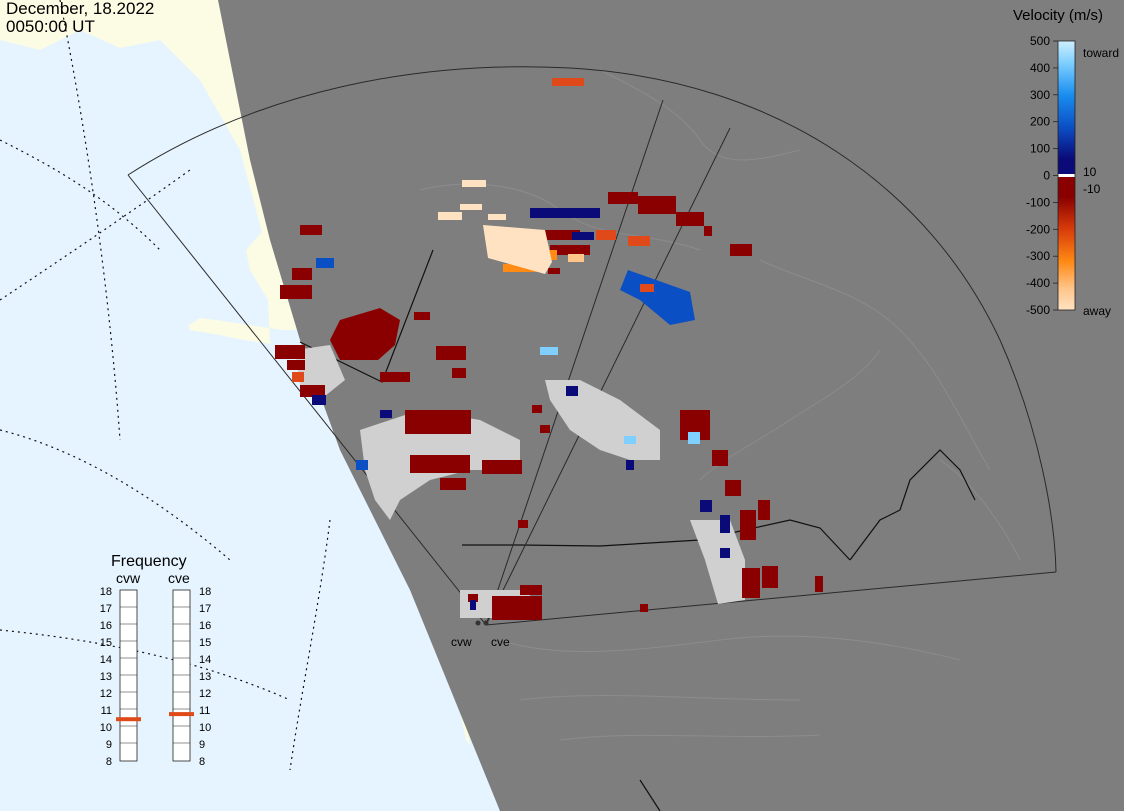 The image size is (1124, 811). Describe the element at coordinates (1038, 229) in the screenshot. I see `colorbar-tick-label: -200` at that location.